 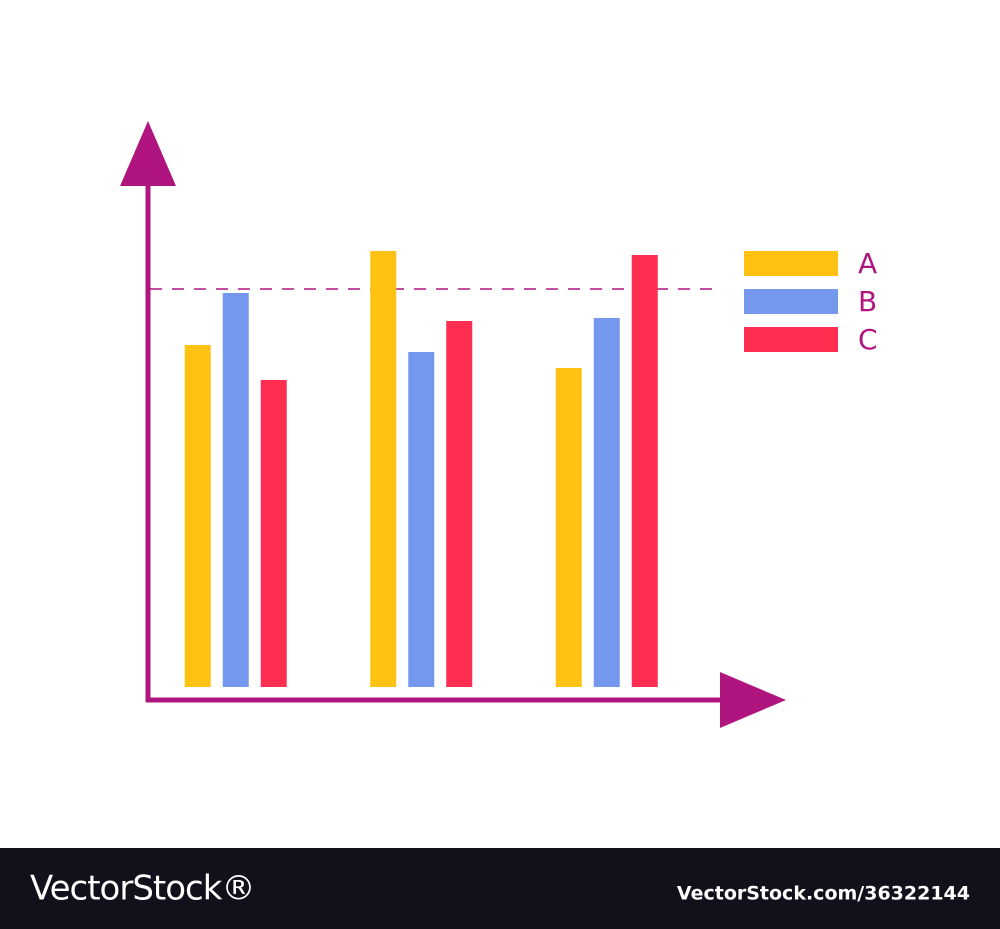 What do you see at coordinates (867, 263) in the screenshot?
I see `legend-label: A` at bounding box center [867, 263].